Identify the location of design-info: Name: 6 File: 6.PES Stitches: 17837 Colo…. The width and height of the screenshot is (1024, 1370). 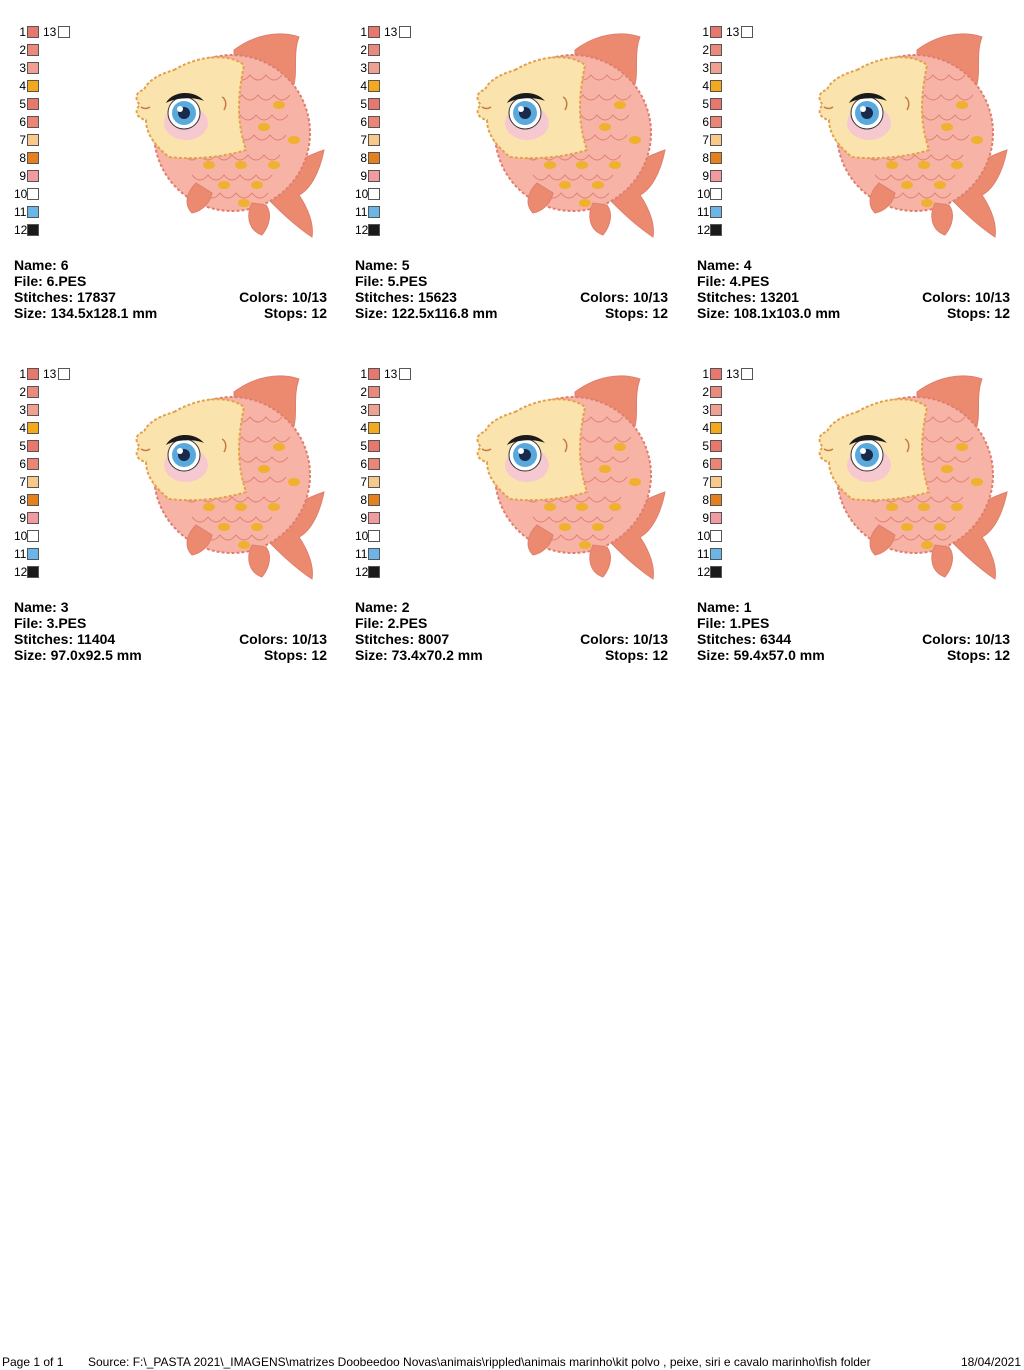
(170, 289).